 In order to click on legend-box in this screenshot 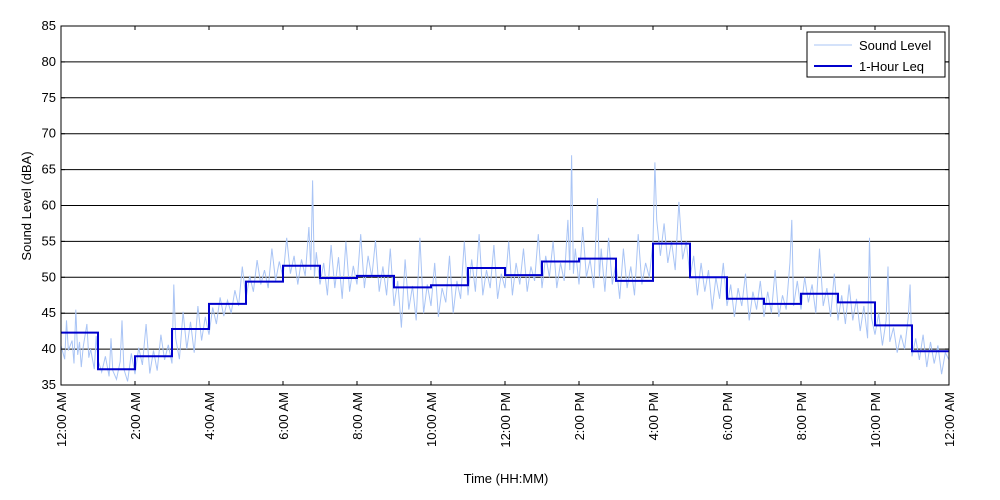, I will do `click(876, 54)`.